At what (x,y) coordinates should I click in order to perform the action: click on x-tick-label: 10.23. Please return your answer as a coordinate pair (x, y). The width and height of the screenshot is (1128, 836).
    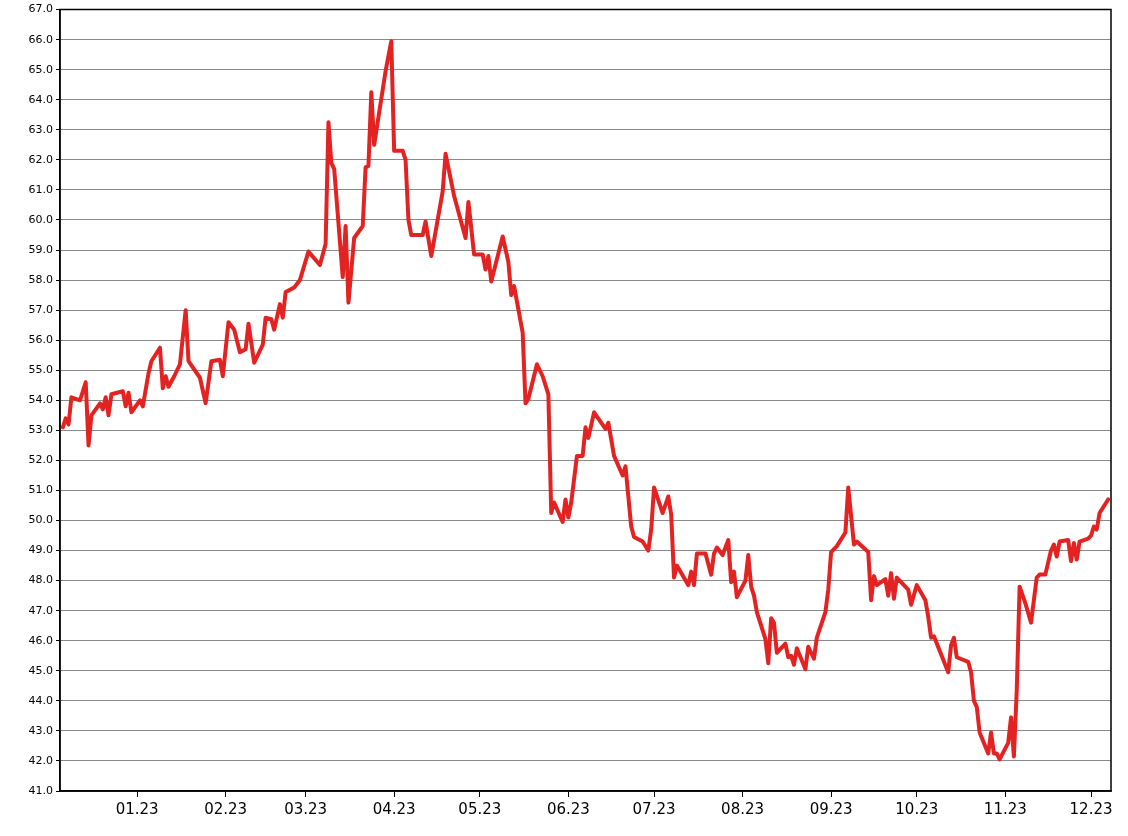
    Looking at the image, I should click on (917, 808).